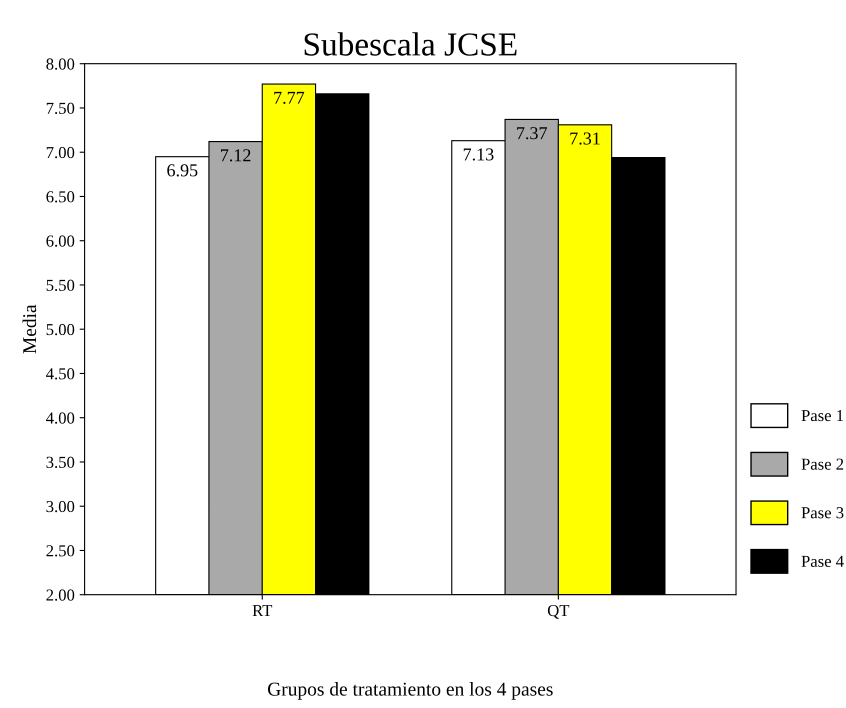 Image resolution: width=846 pixels, height=708 pixels. Describe the element at coordinates (60, 506) in the screenshot. I see `y-tick-label: 3.00` at that location.